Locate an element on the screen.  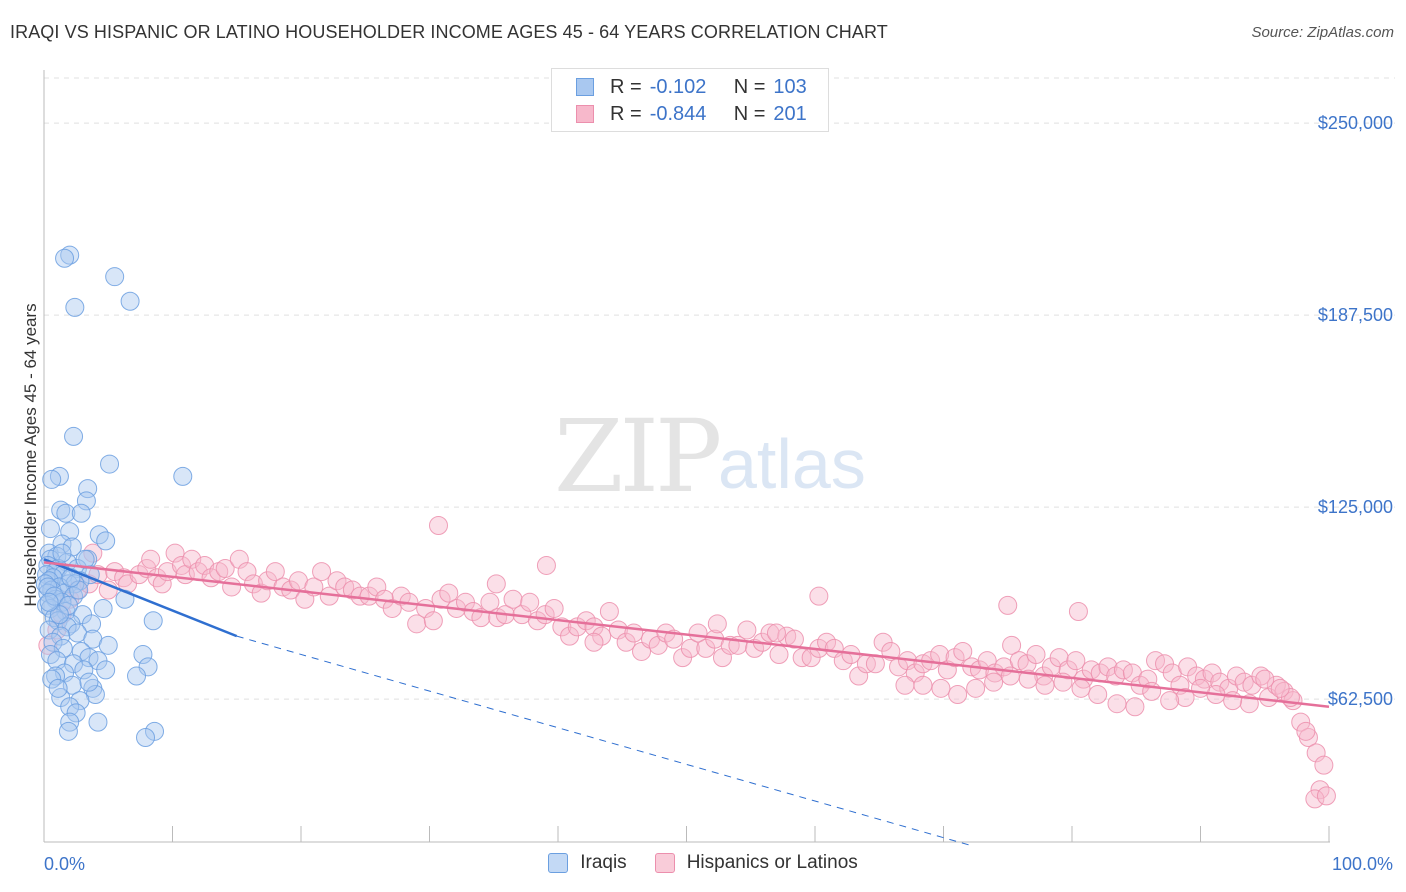
legend-r-label: R = is located at coordinates (626, 113).